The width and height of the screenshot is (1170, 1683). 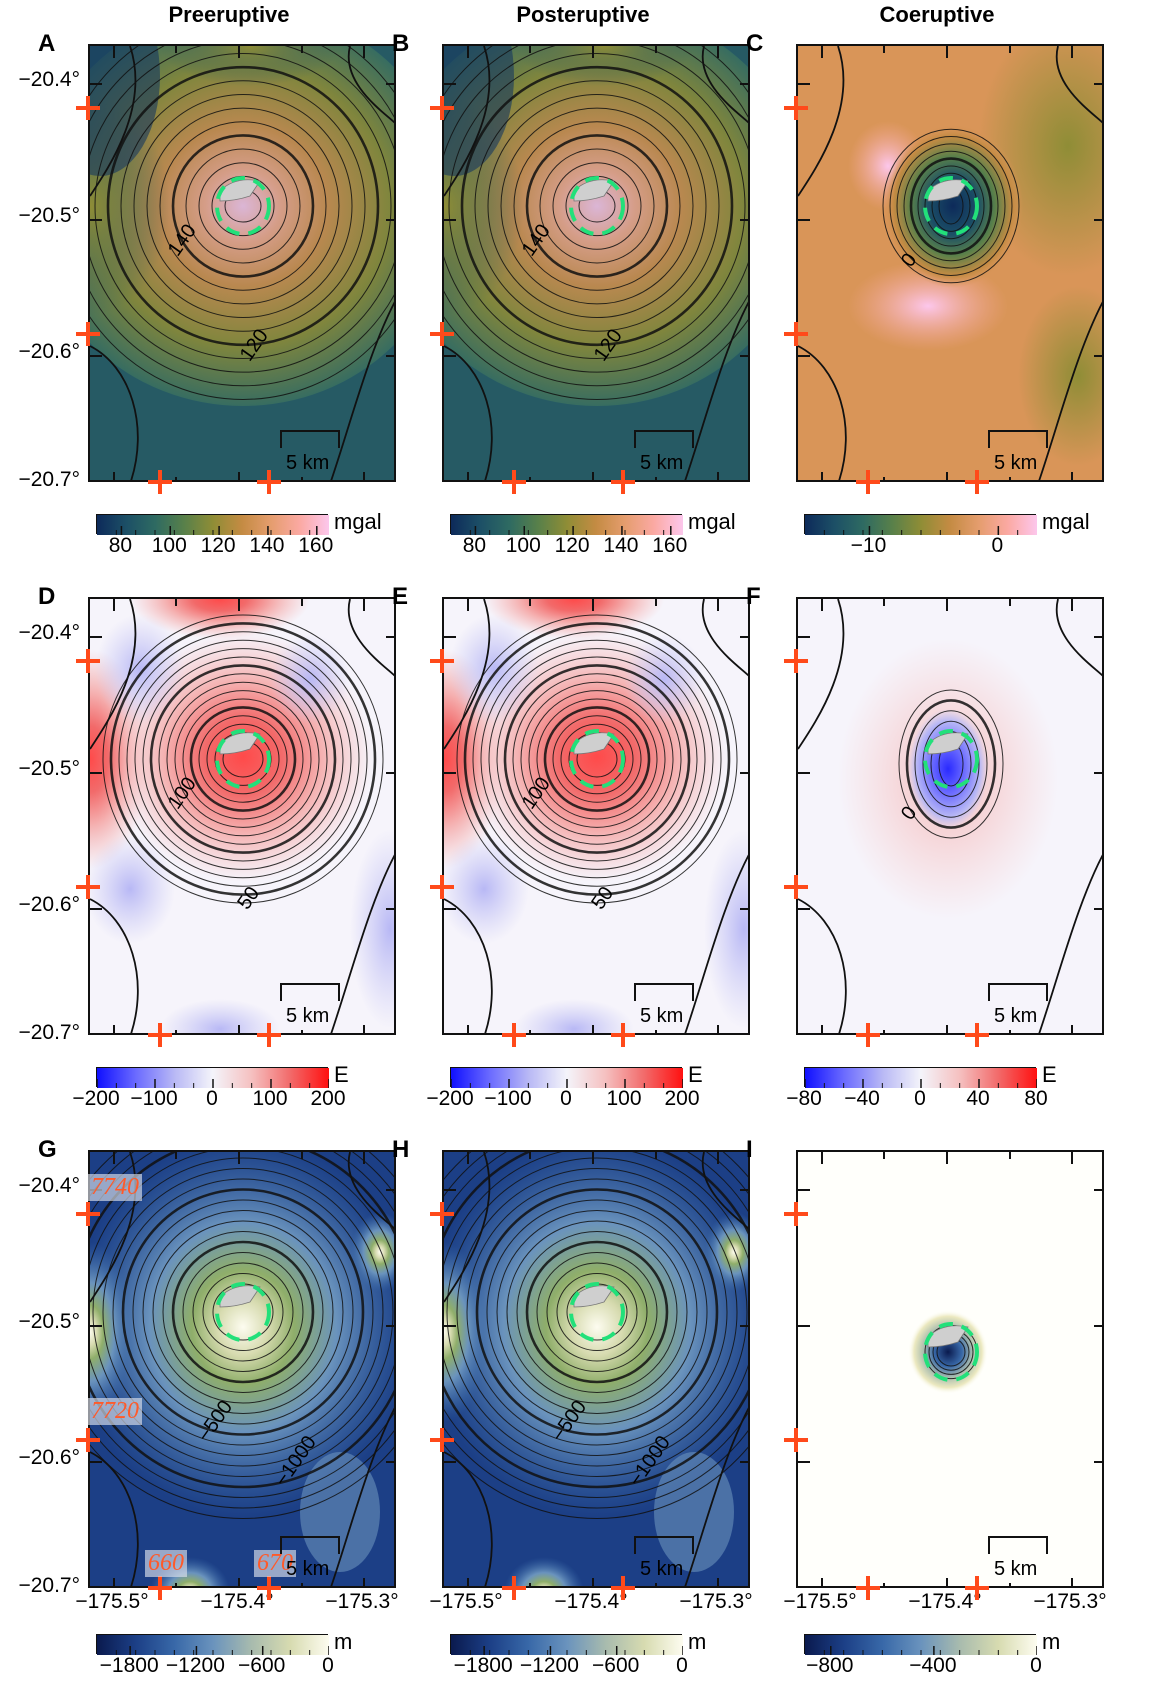 I want to click on panel-label-C: C, so click(x=755, y=43).